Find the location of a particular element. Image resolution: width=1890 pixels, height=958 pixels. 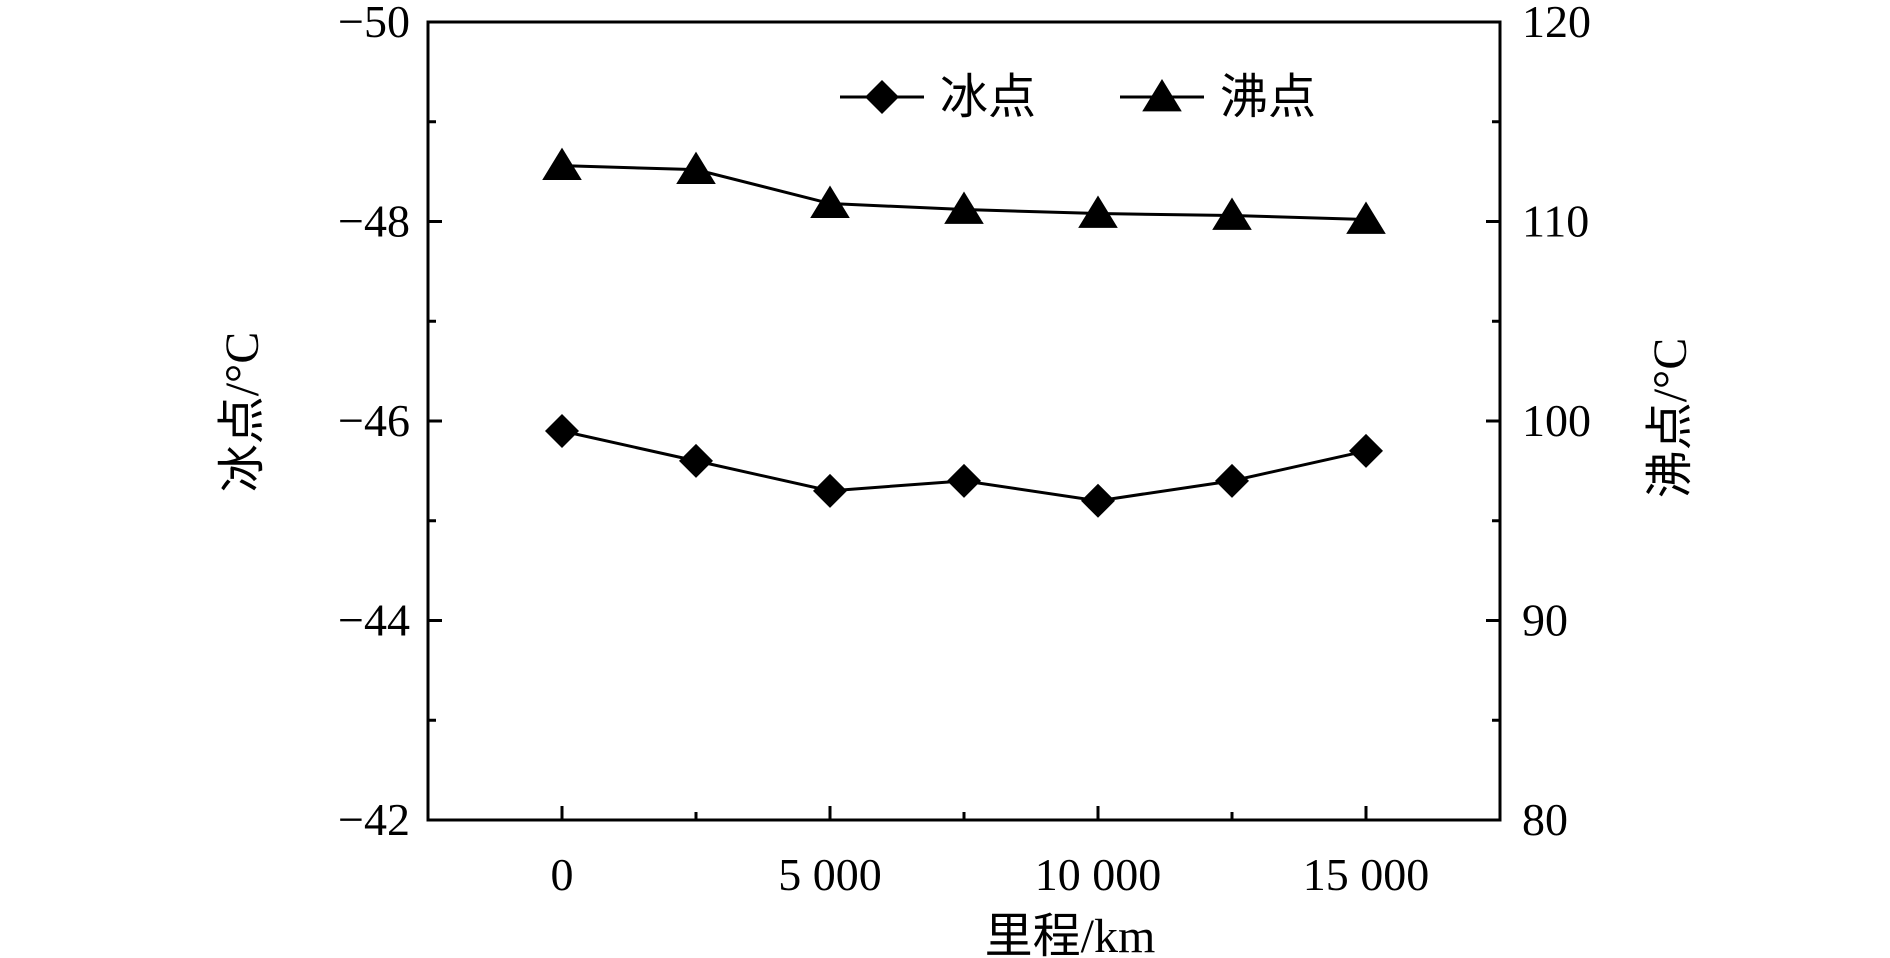

right-y-tick-label: 120 is located at coordinates (1556, 23).